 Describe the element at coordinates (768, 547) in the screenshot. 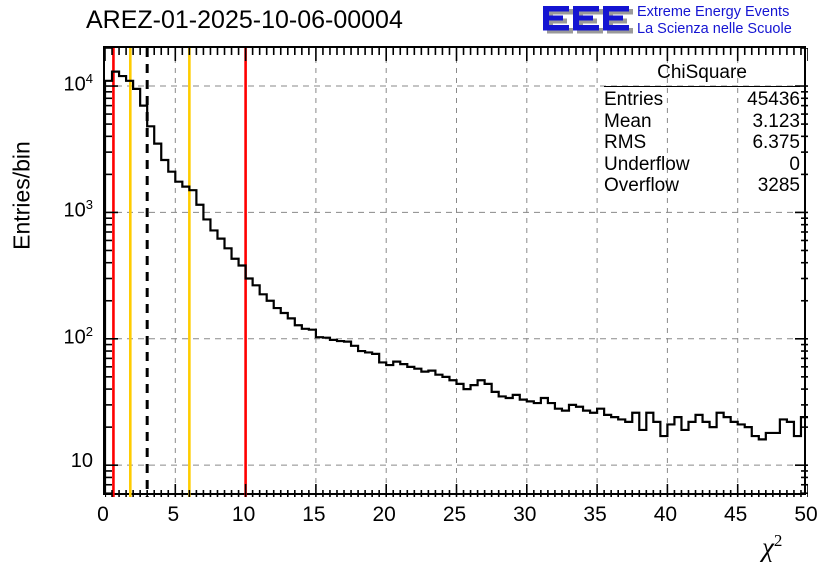

I see `x-axis-title-symbol: χ` at that location.